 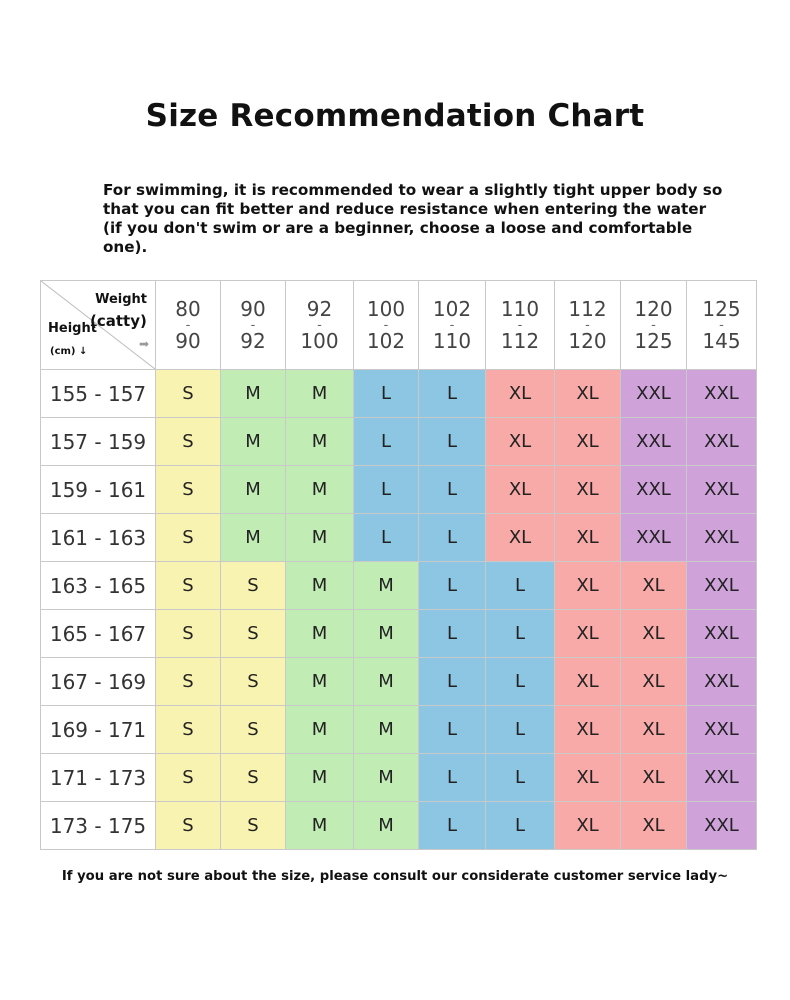 I want to click on table-row: 173 - 175 S S M M L L XL XL XXL, so click(x=398, y=825).